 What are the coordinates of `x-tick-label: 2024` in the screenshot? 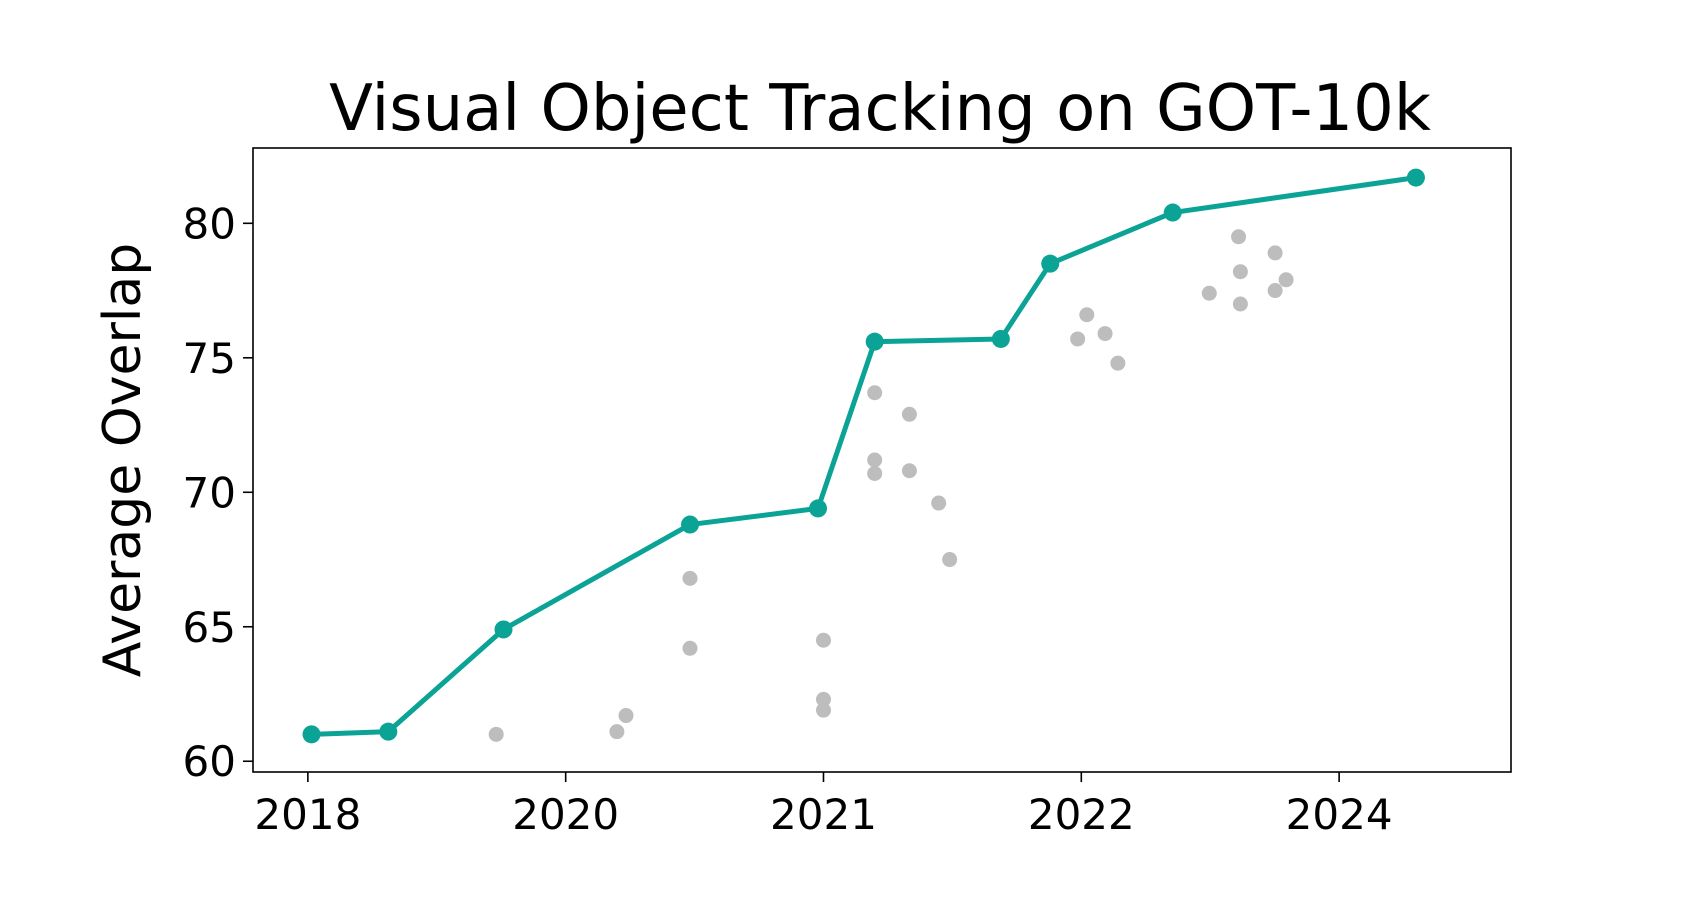 It's located at (1339, 814).